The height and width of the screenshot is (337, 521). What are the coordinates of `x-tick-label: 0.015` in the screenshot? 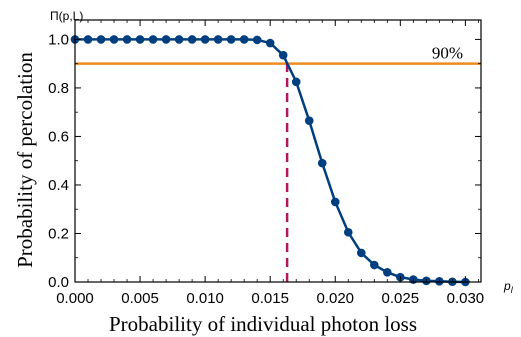 It's located at (270, 298).